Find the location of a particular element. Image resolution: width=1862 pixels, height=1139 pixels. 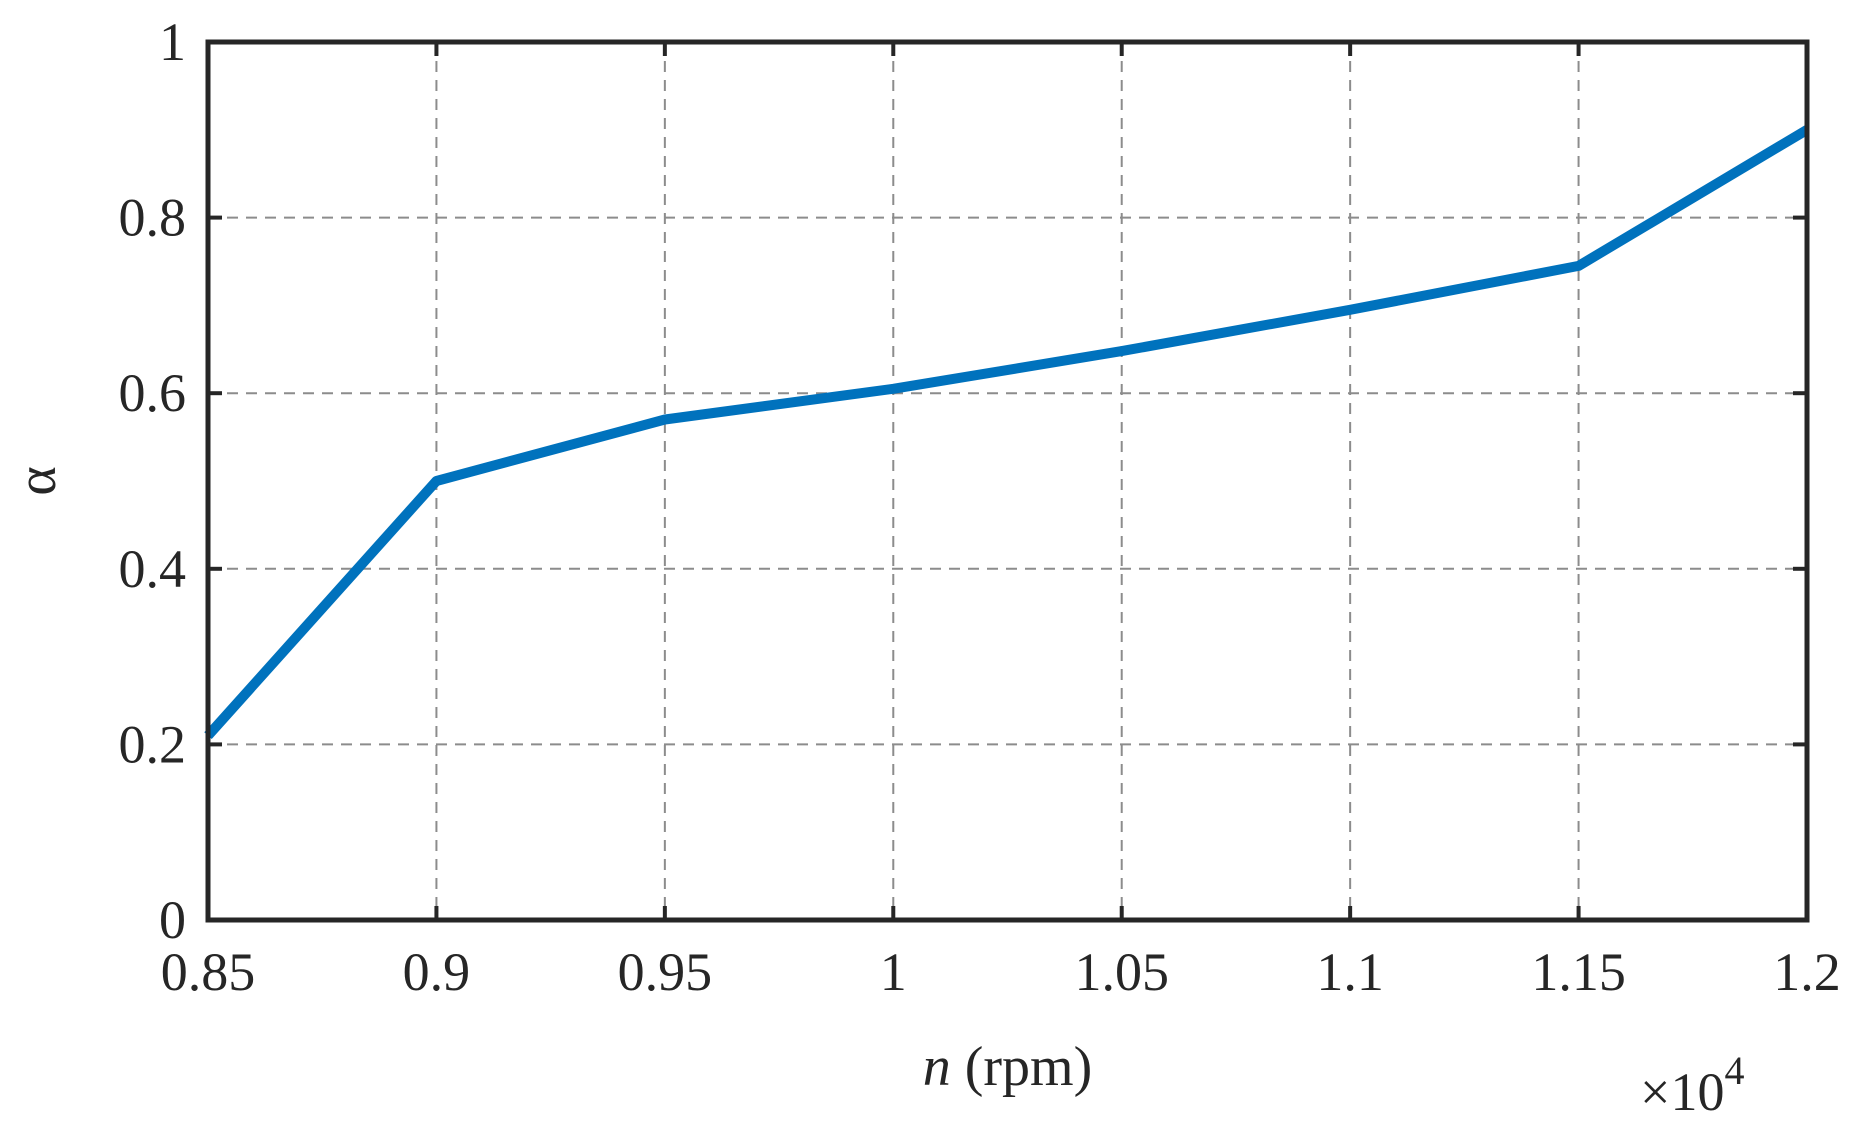

x-axis-multiplier-exponent: 4 is located at coordinates (1734, 1070).